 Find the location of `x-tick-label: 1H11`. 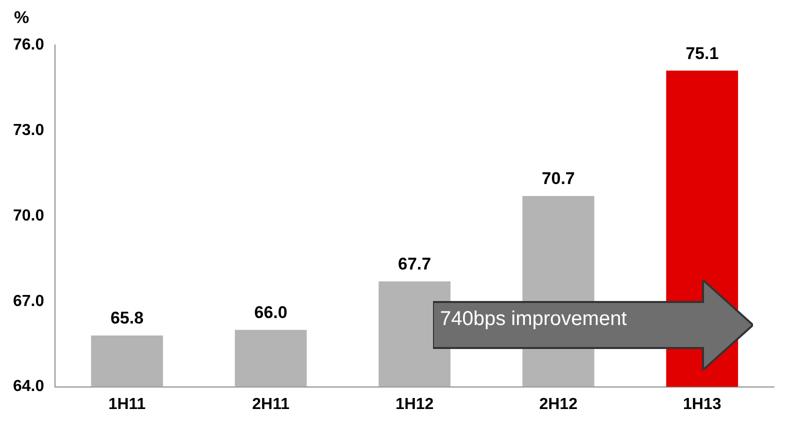

x-tick-label: 1H11 is located at coordinates (127, 404).